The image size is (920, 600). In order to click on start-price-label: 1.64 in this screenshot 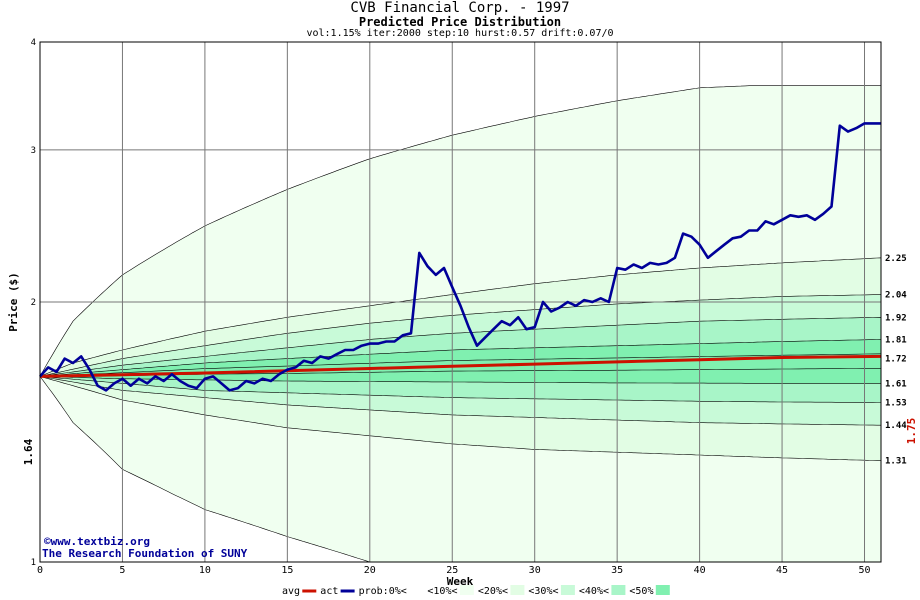, I will do `click(28, 451)`.